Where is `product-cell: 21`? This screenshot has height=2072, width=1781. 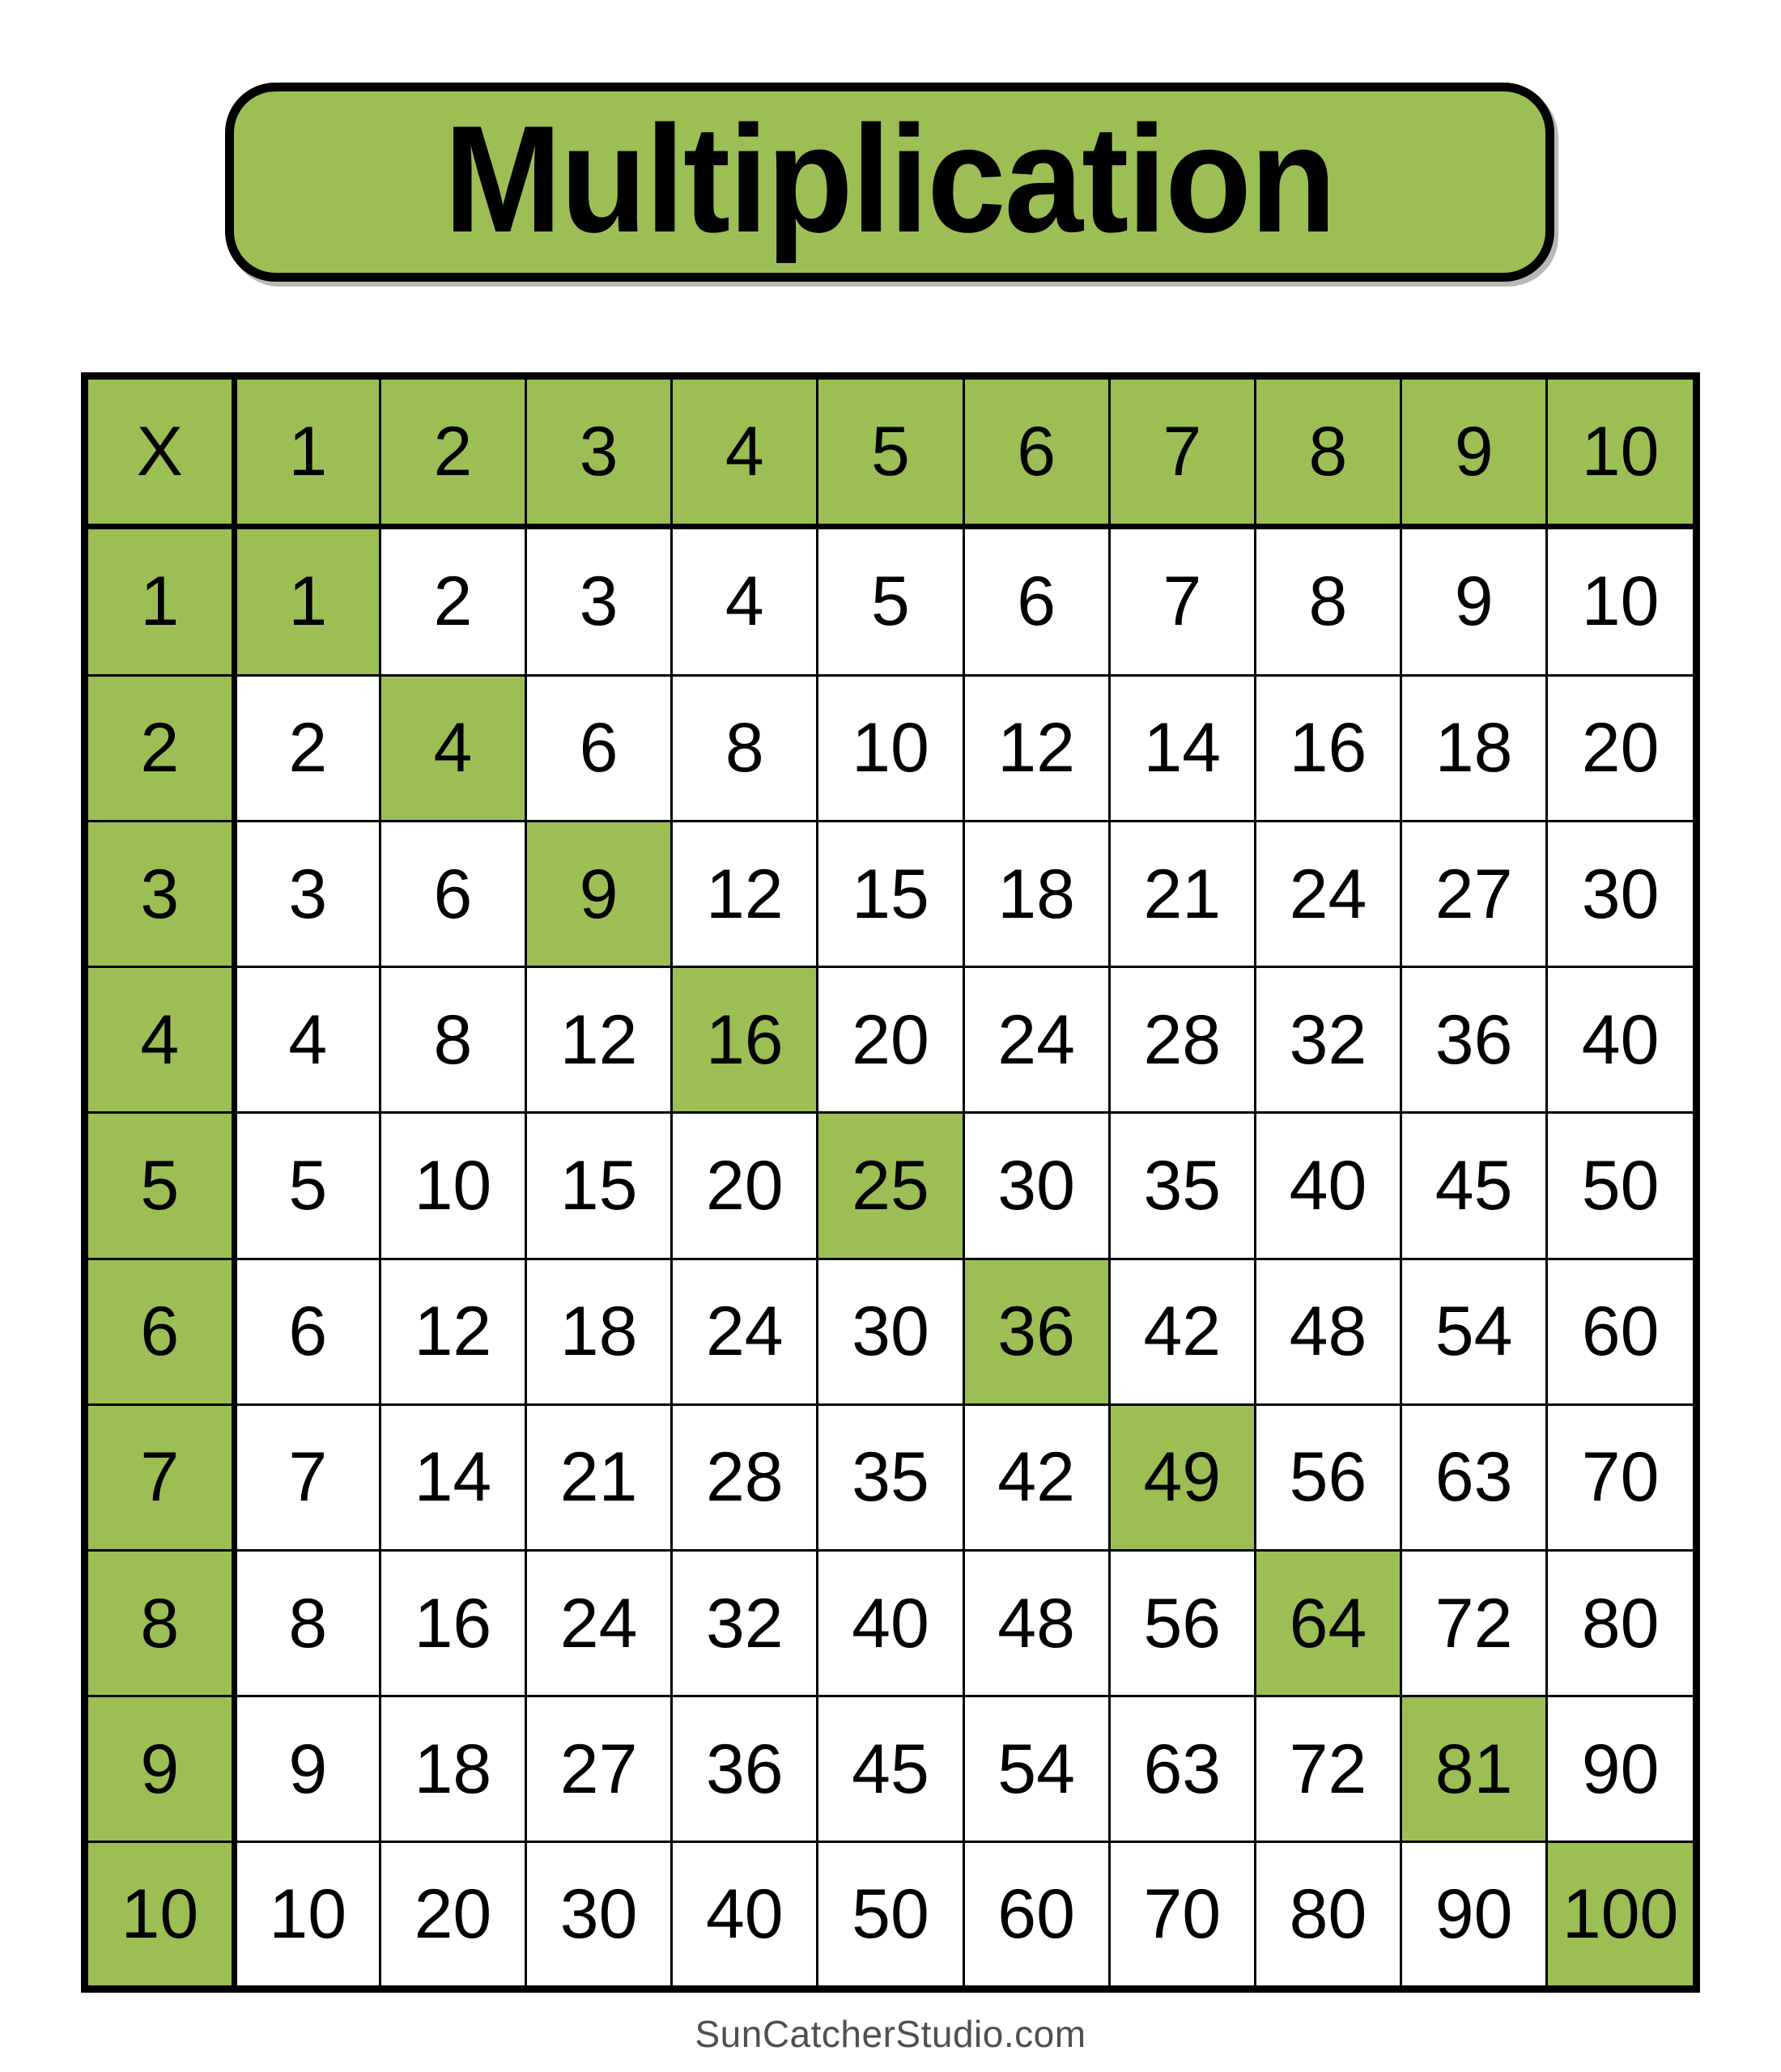
product-cell: 21 is located at coordinates (1182, 894).